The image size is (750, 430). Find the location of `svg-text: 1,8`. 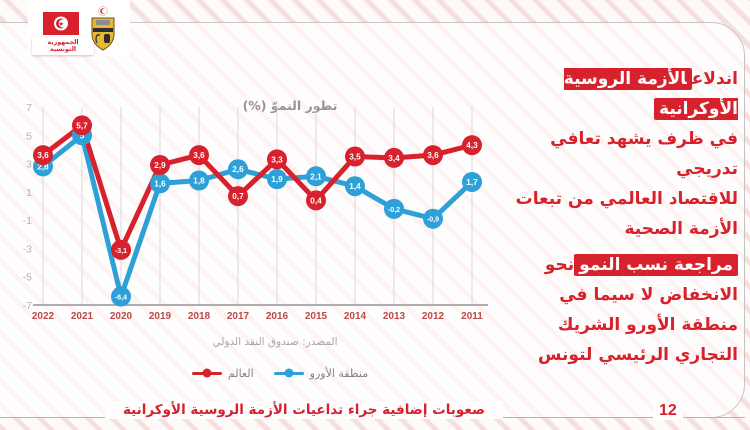

svg-text: 1,8 is located at coordinates (199, 181).